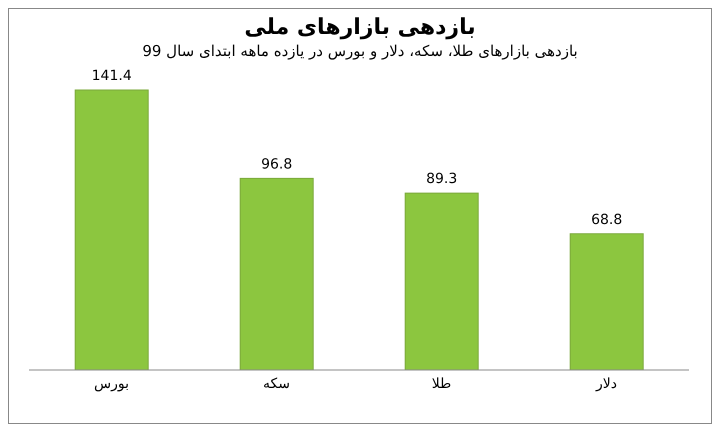 Image resolution: width=720 pixels, height=432 pixels. Describe the element at coordinates (276, 384) in the screenshot. I see `x-tick-label: سکه` at that location.